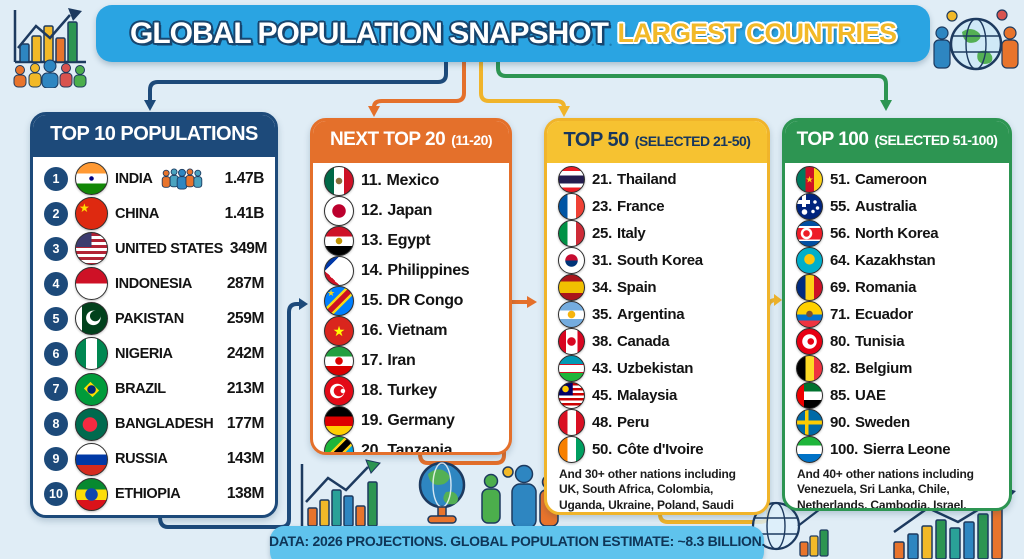 The image size is (1024, 559). I want to click on country-name: BANGLADESH, so click(164, 424).